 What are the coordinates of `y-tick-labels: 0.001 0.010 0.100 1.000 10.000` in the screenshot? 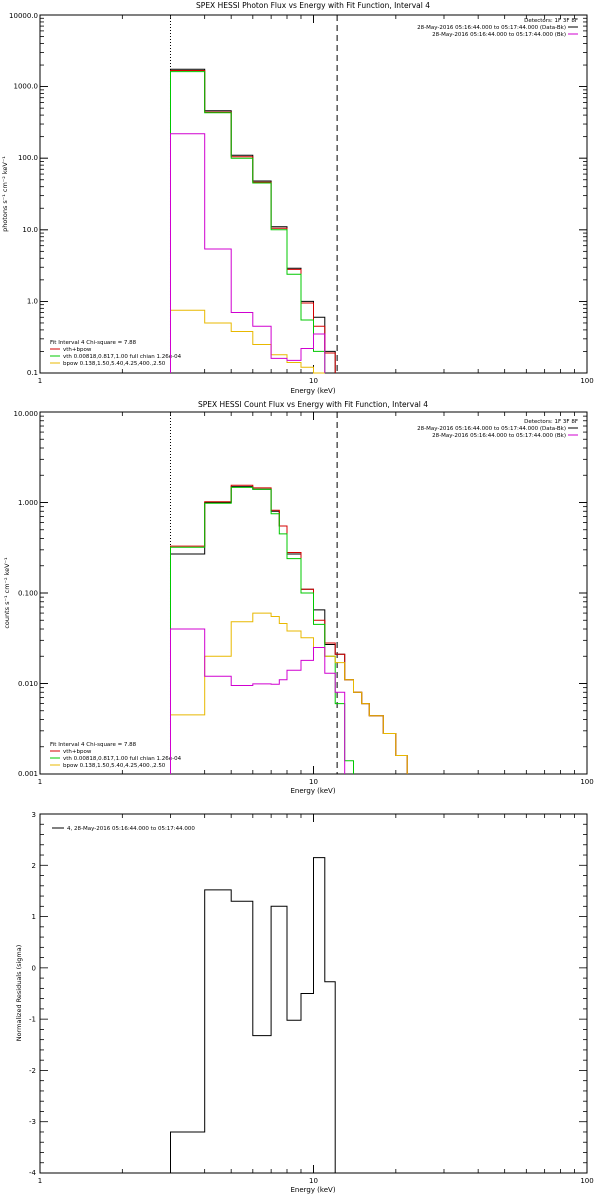 It's located at (26, 594).